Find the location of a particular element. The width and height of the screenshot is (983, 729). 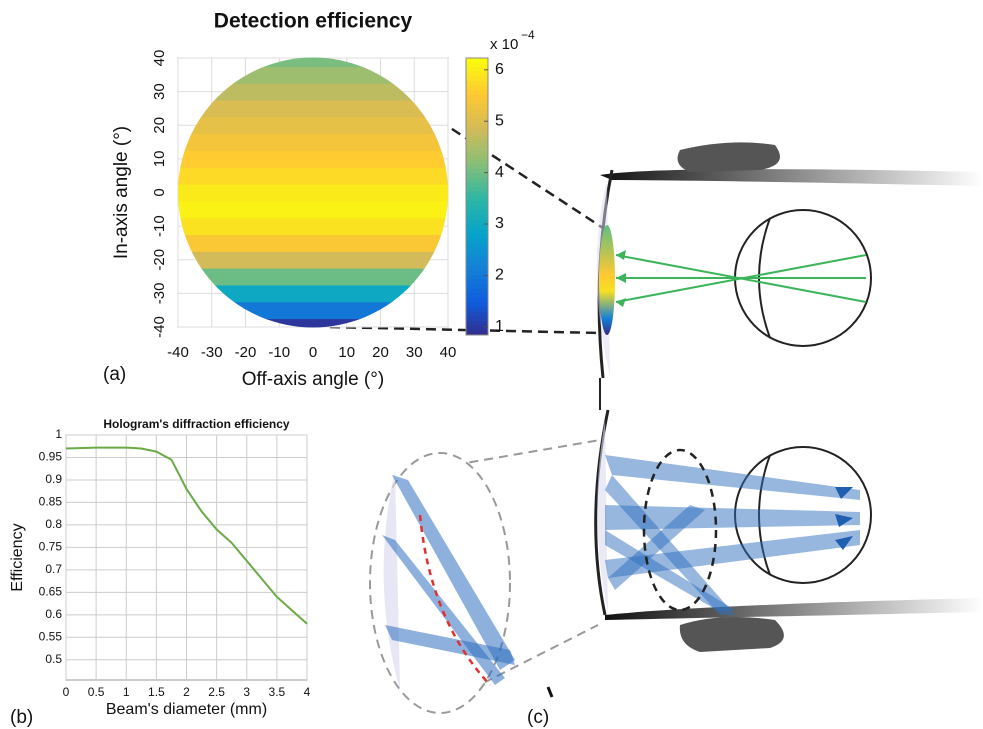

y-tick-label: 0.95 is located at coordinates (51, 457).